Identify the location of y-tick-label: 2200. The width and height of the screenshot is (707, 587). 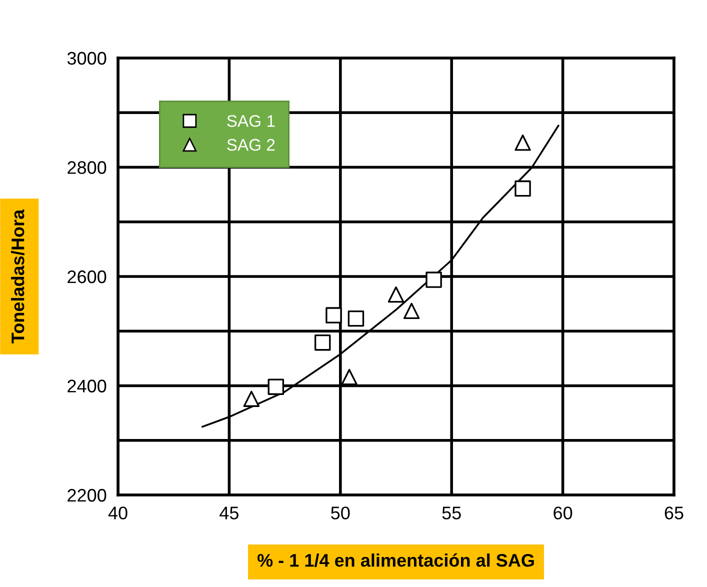
(87, 495).